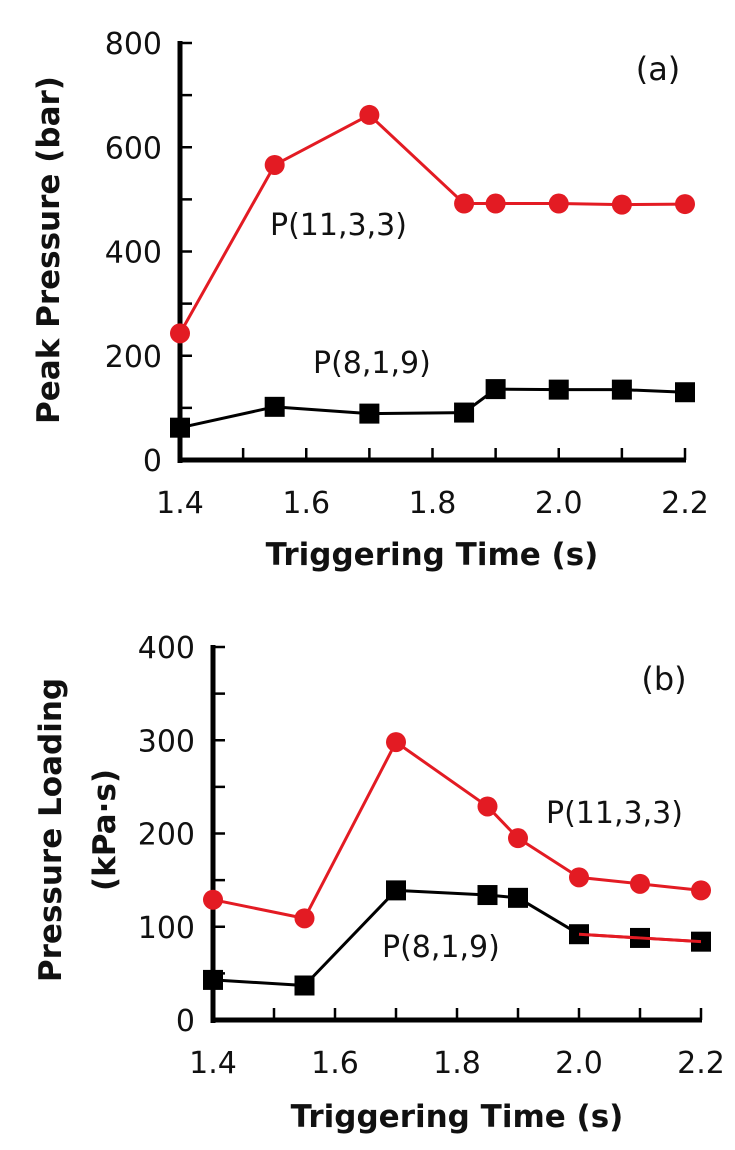  Describe the element at coordinates (105, 830) in the screenshot. I see `y-axis-title-b-line2: (kPa·s)` at that location.